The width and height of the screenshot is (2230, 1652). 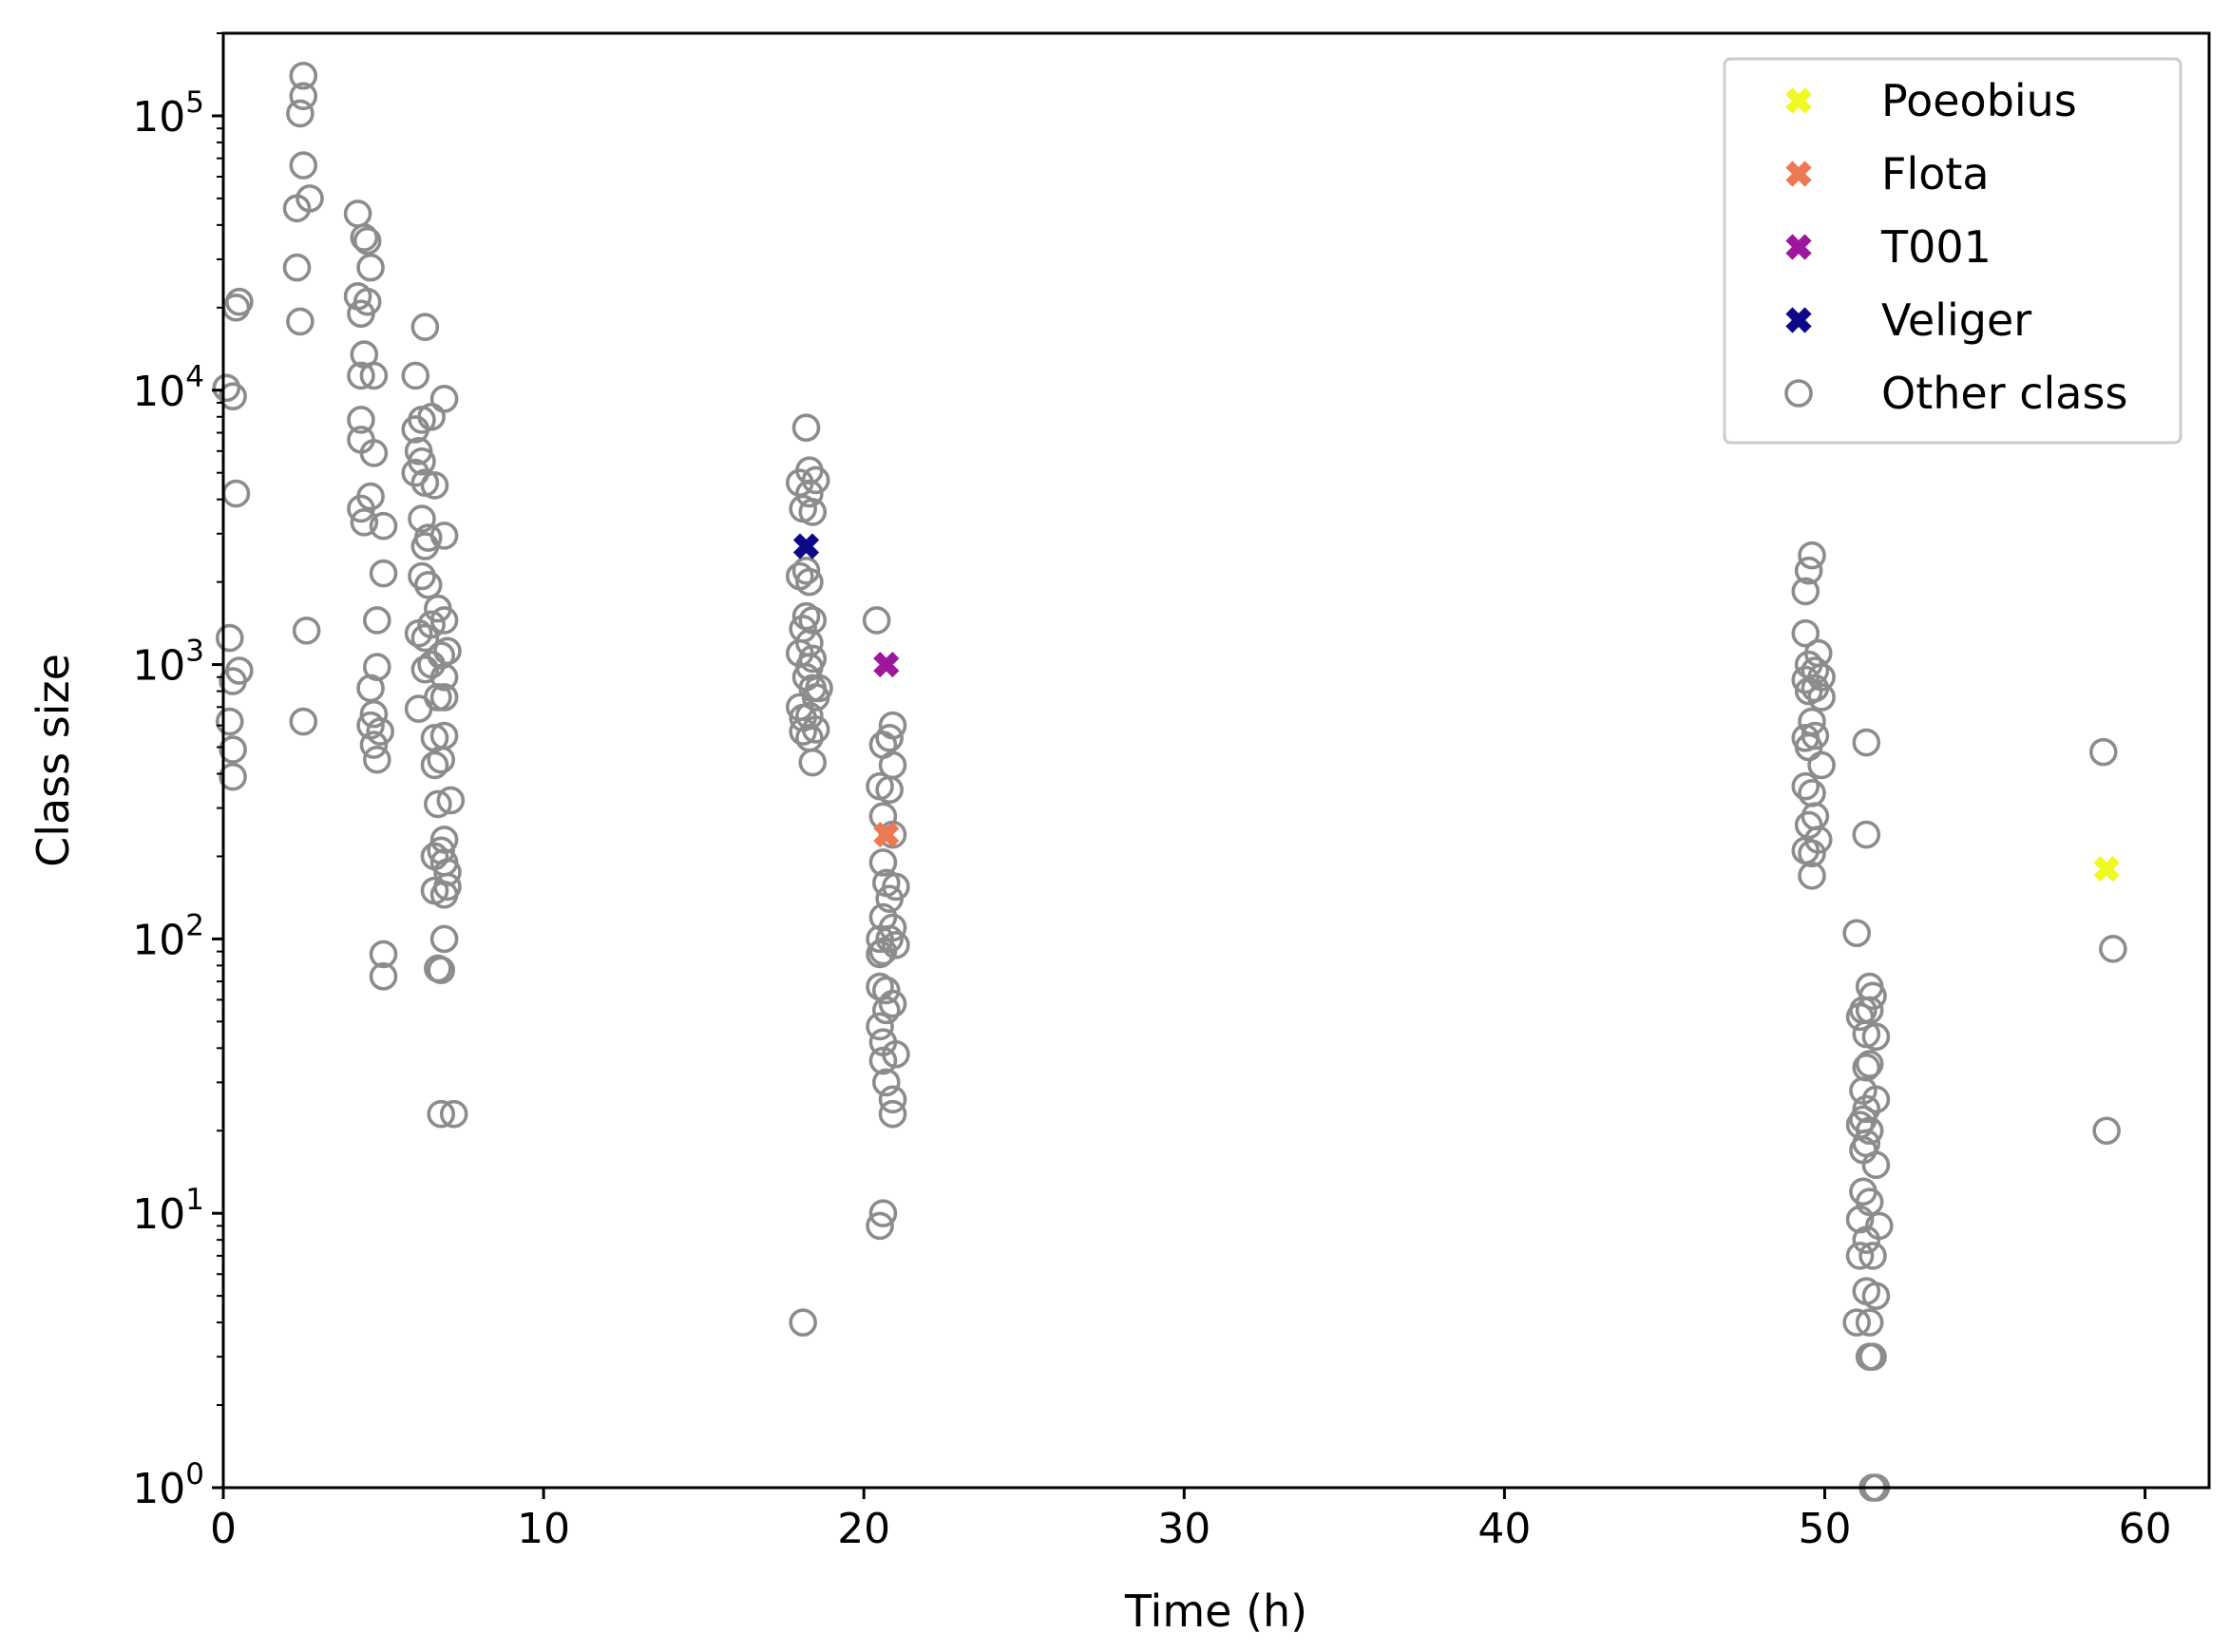 I want to click on x-tick-label: 10, so click(x=543, y=1529).